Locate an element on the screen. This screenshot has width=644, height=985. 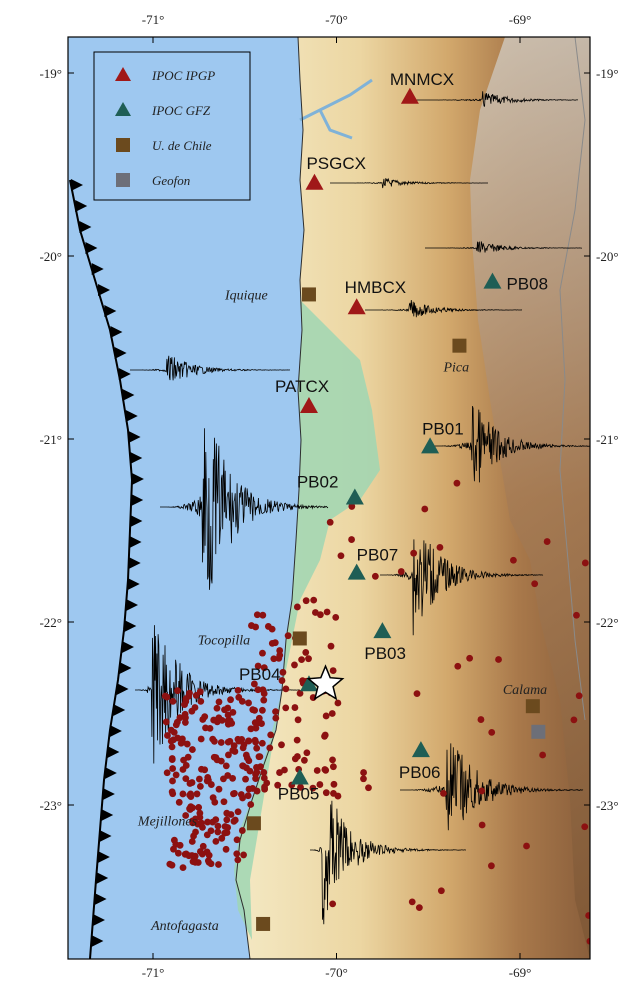
legend-item: IPOC IPGP is located at coordinates (165, 75).